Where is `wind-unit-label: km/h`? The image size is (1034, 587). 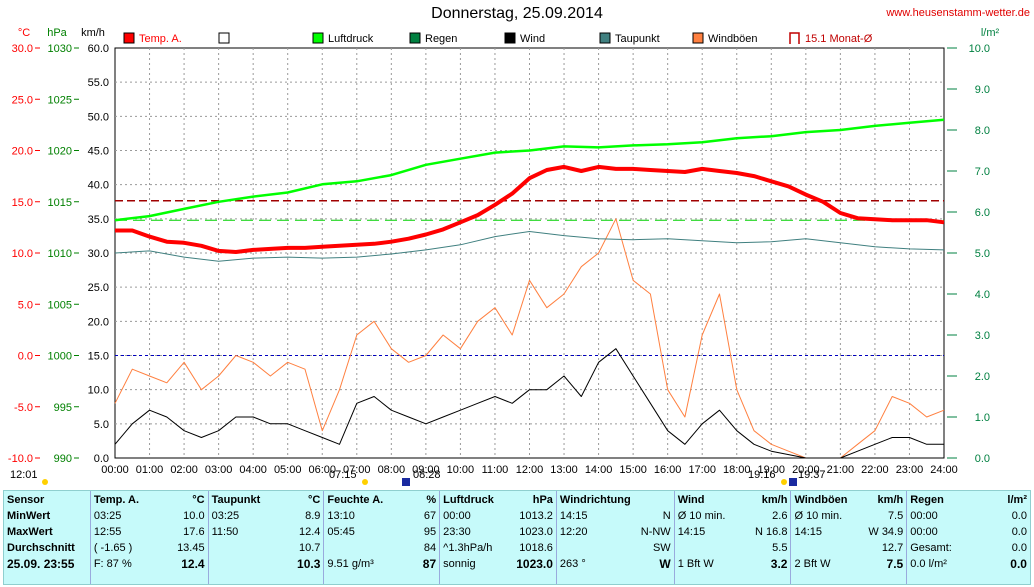
wind-unit-label: km/h is located at coordinates (93, 33).